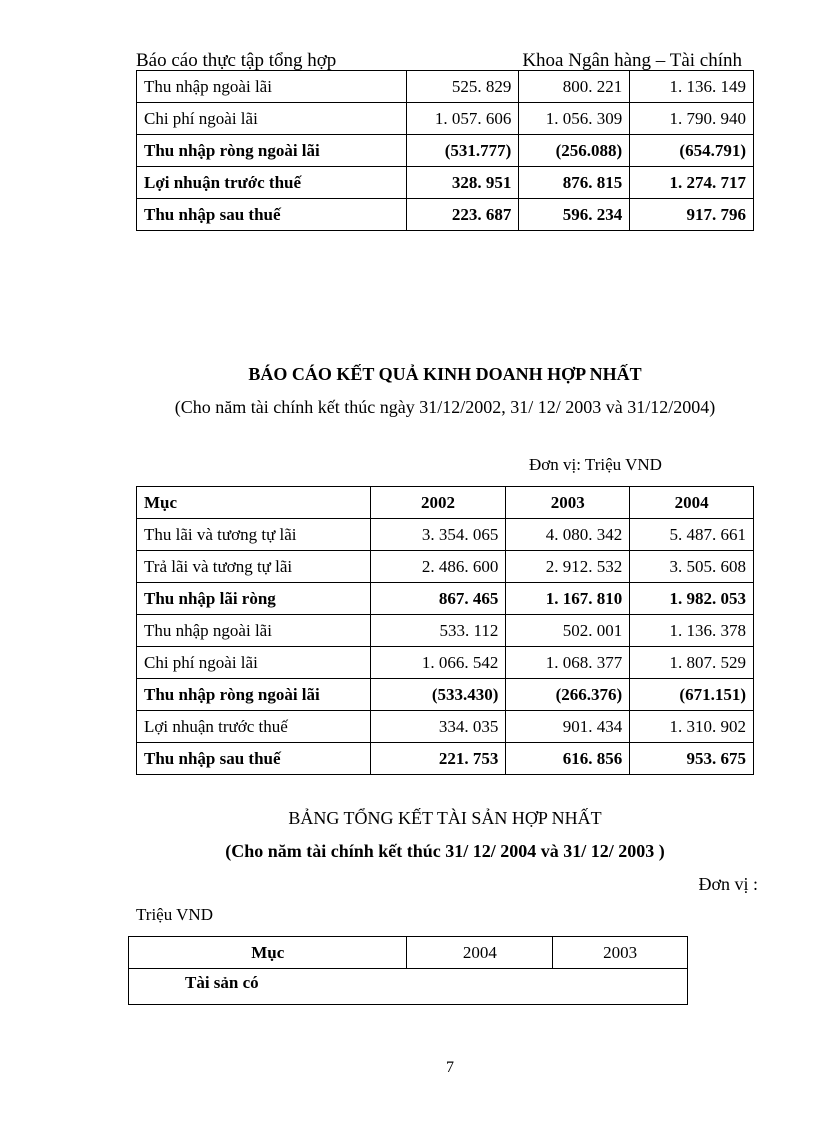  What do you see at coordinates (463, 118) in the screenshot?
I see `row-value: 1. 057. 606` at bounding box center [463, 118].